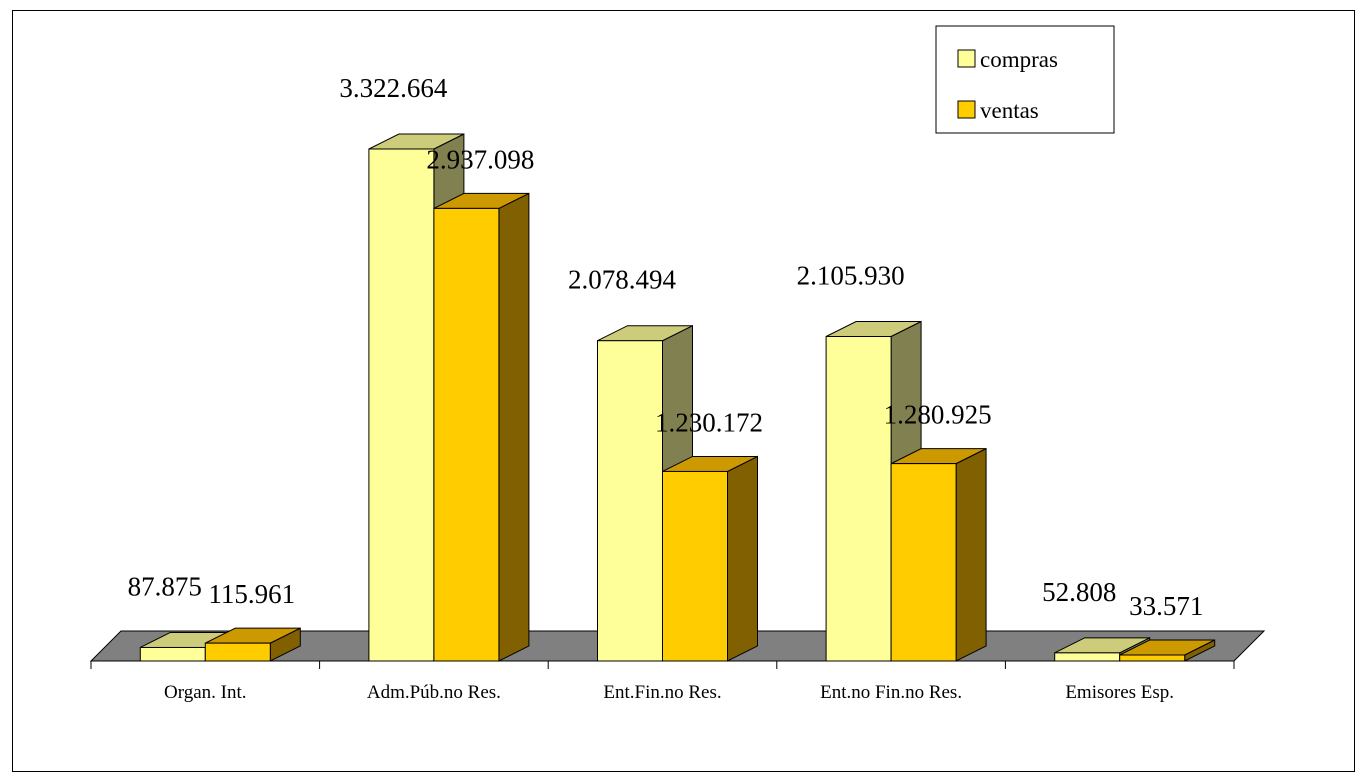 This screenshot has width=1369, height=784. I want to click on bar-ventas-organ-int, so click(252, 644).